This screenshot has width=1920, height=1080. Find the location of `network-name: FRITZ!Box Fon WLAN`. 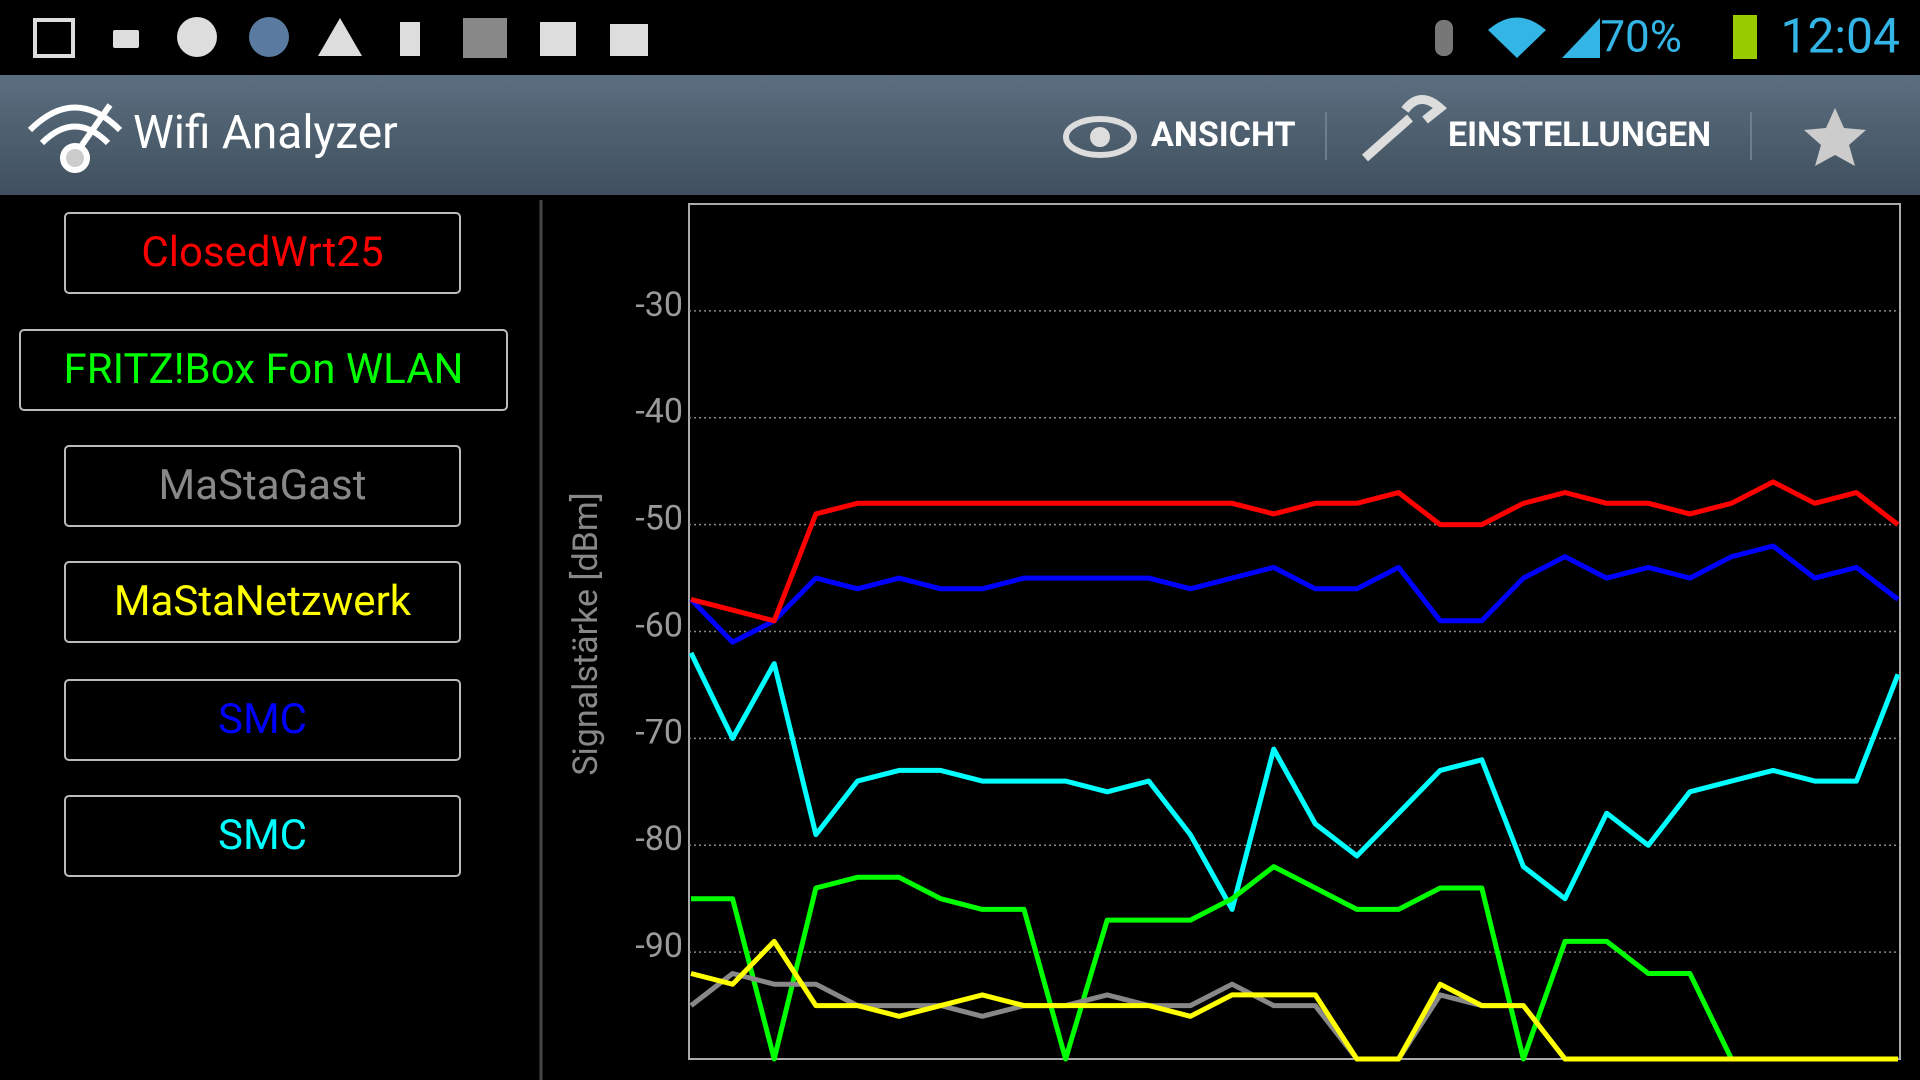

network-name: FRITZ!Box Fon WLAN is located at coordinates (264, 369).